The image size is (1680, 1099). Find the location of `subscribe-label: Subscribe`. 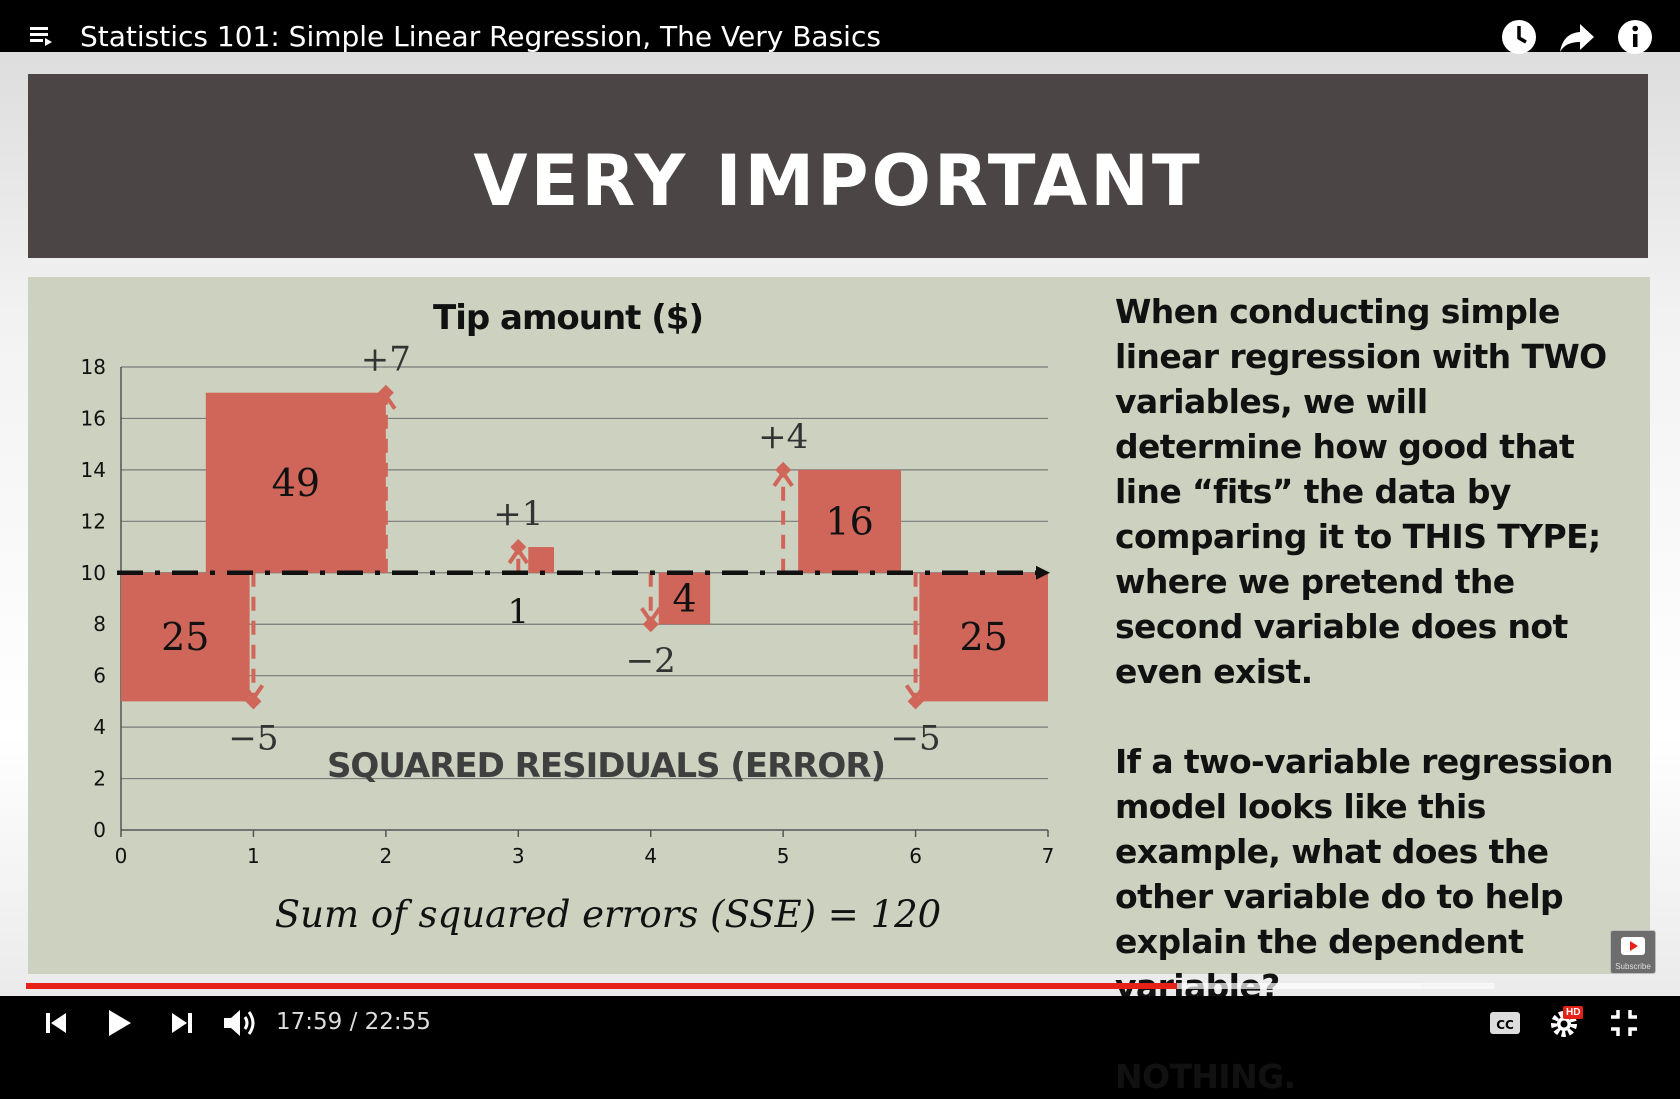

subscribe-label: Subscribe is located at coordinates (1633, 966).